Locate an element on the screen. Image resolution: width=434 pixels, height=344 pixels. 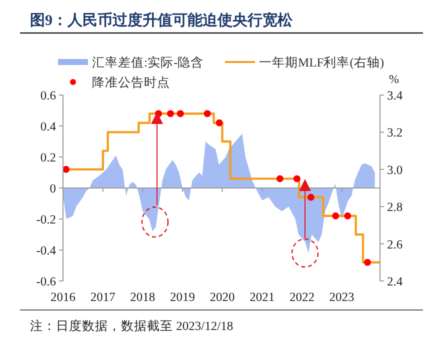
y2-tick-label: 3.2 is located at coordinates (395, 133).